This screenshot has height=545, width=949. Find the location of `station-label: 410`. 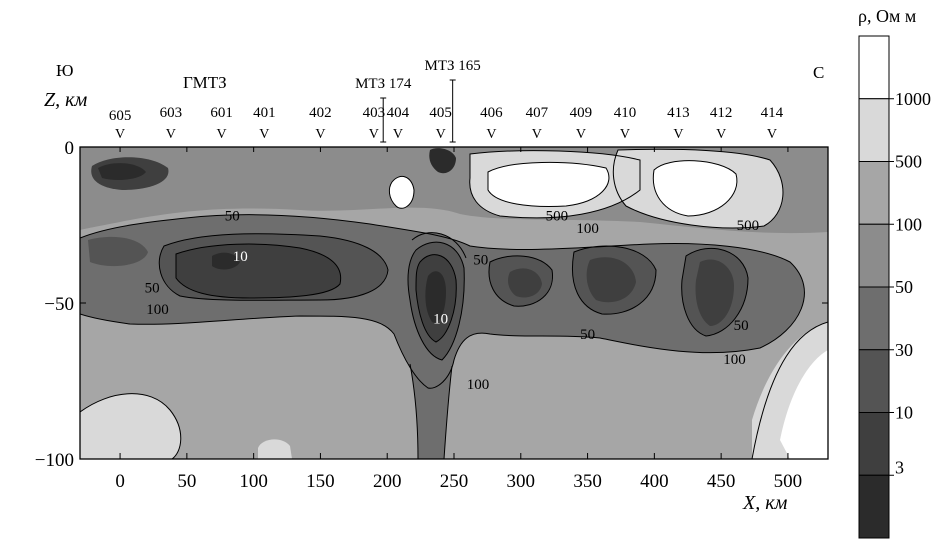

station-label: 410 is located at coordinates (625, 113).